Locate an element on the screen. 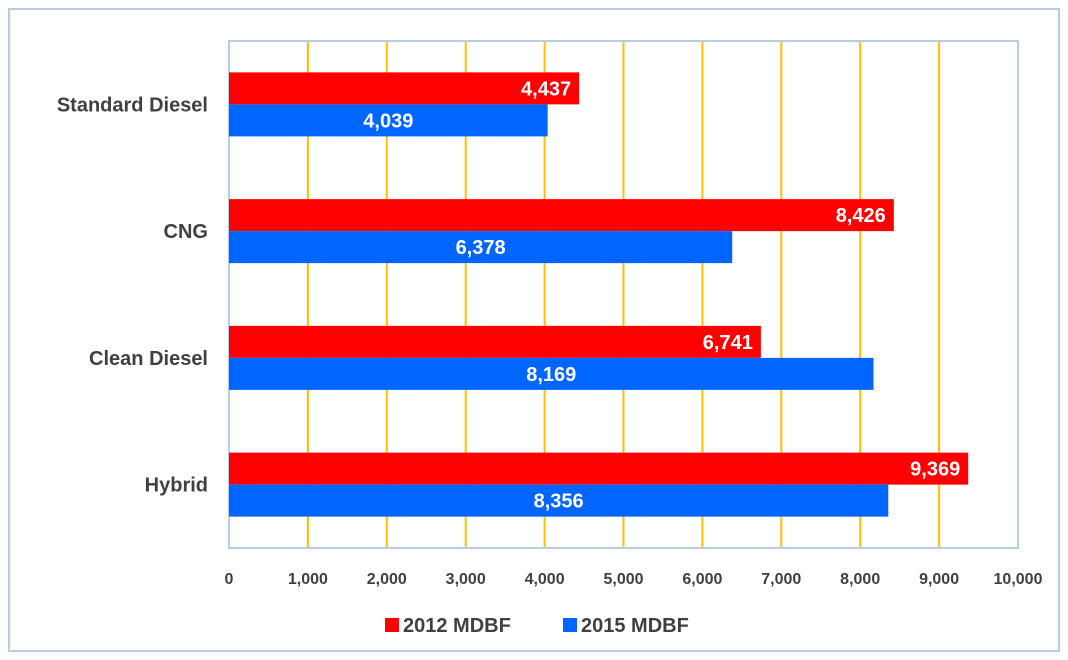  data-label: 8,426 is located at coordinates (861, 216).